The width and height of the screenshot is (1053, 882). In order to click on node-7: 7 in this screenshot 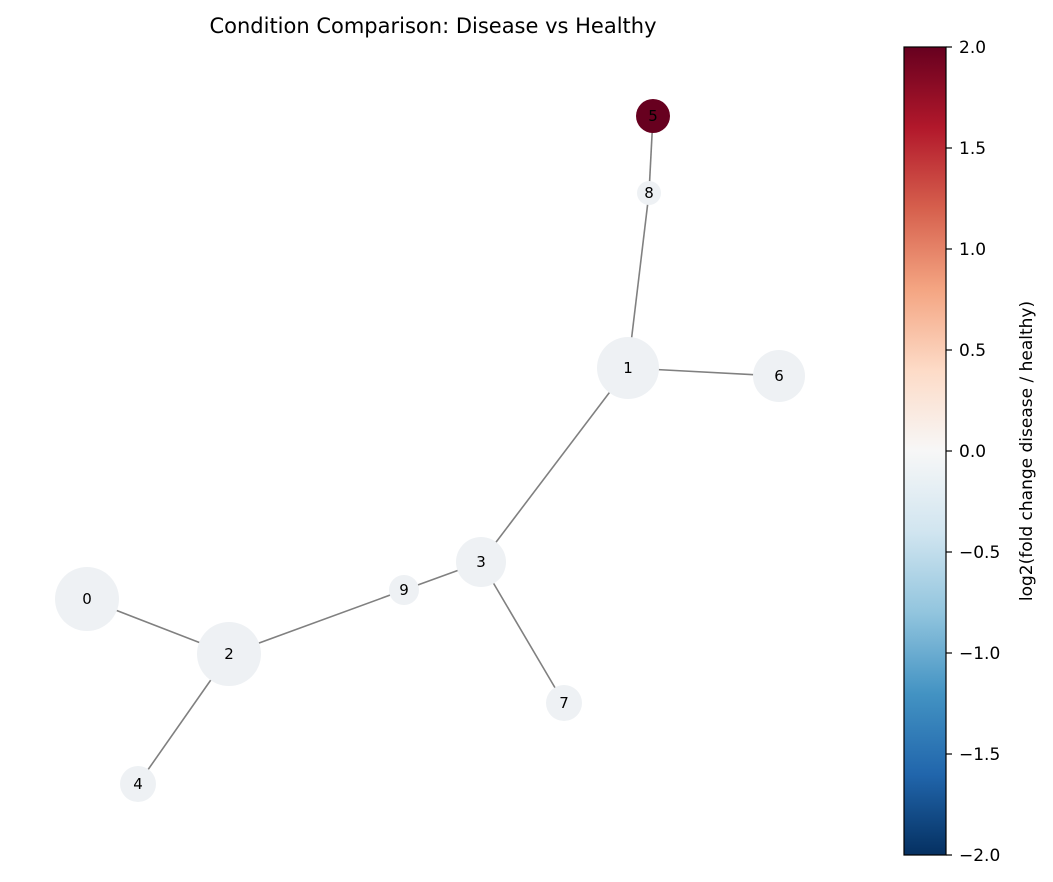, I will do `click(564, 703)`.